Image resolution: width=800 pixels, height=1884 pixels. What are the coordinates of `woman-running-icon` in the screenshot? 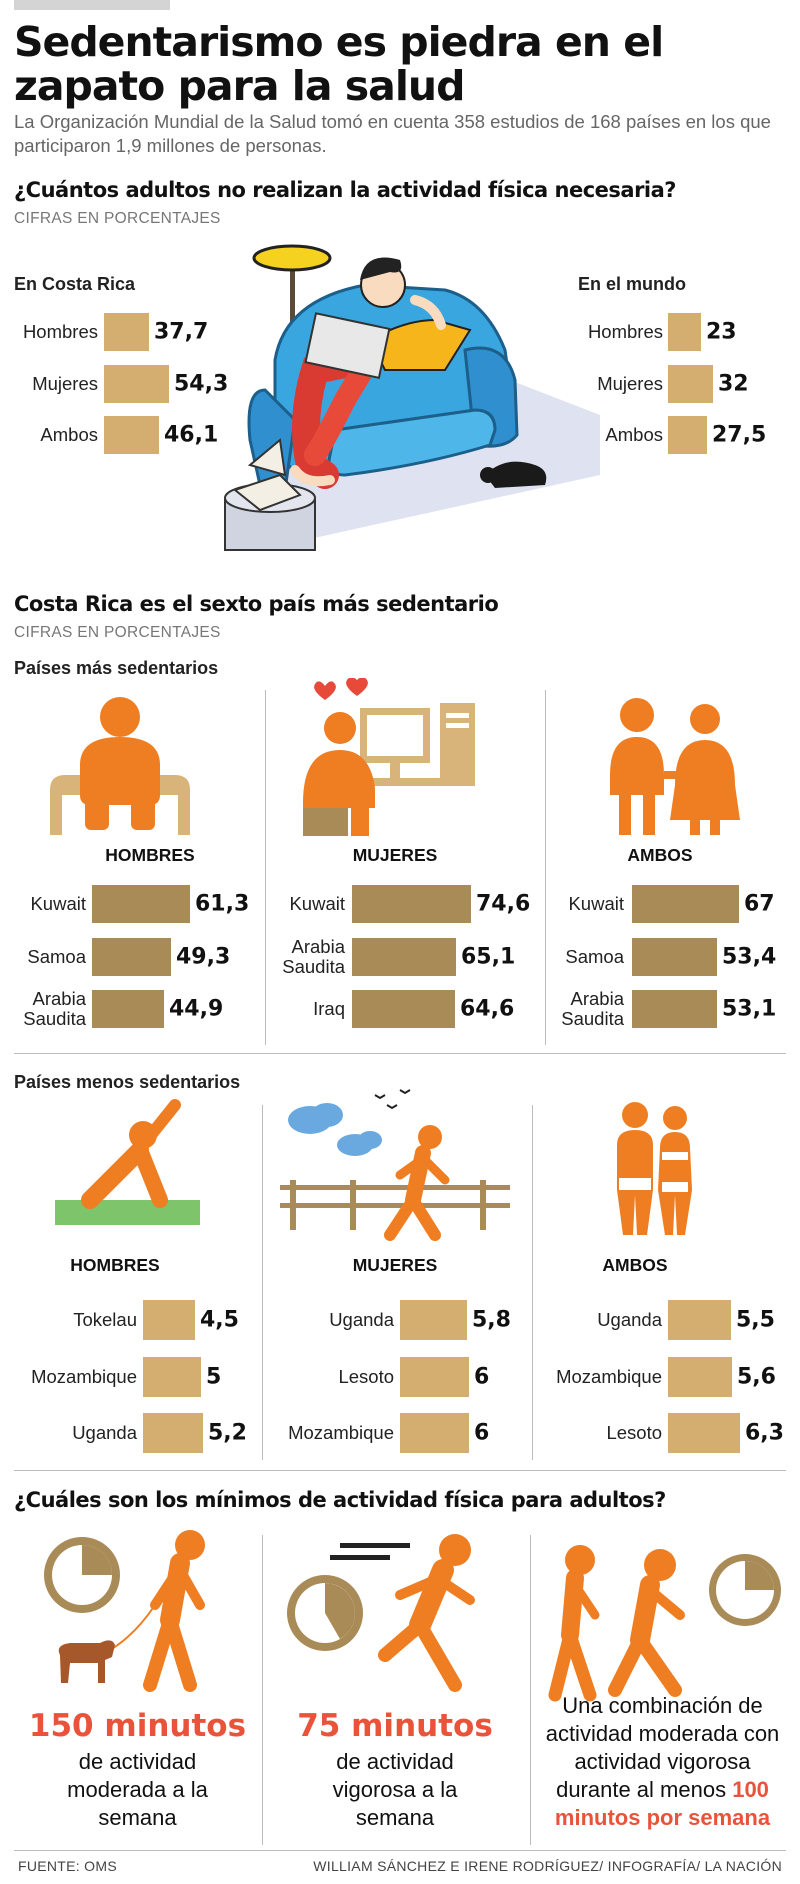 It's located at (395, 1165).